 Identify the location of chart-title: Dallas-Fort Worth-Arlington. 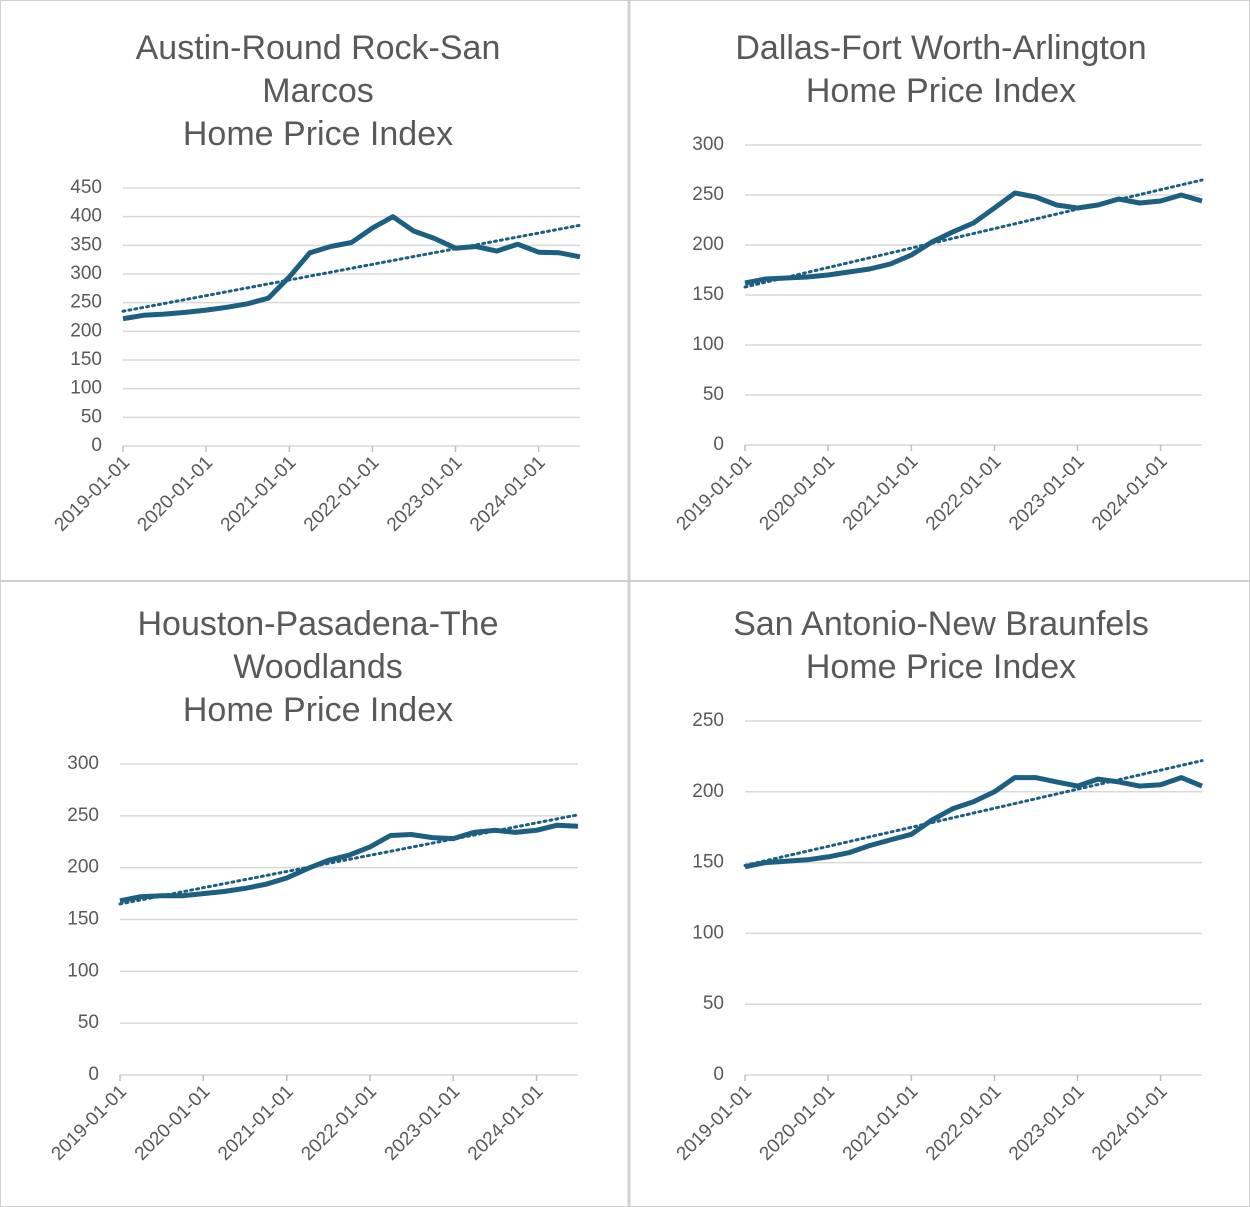
(940, 48).